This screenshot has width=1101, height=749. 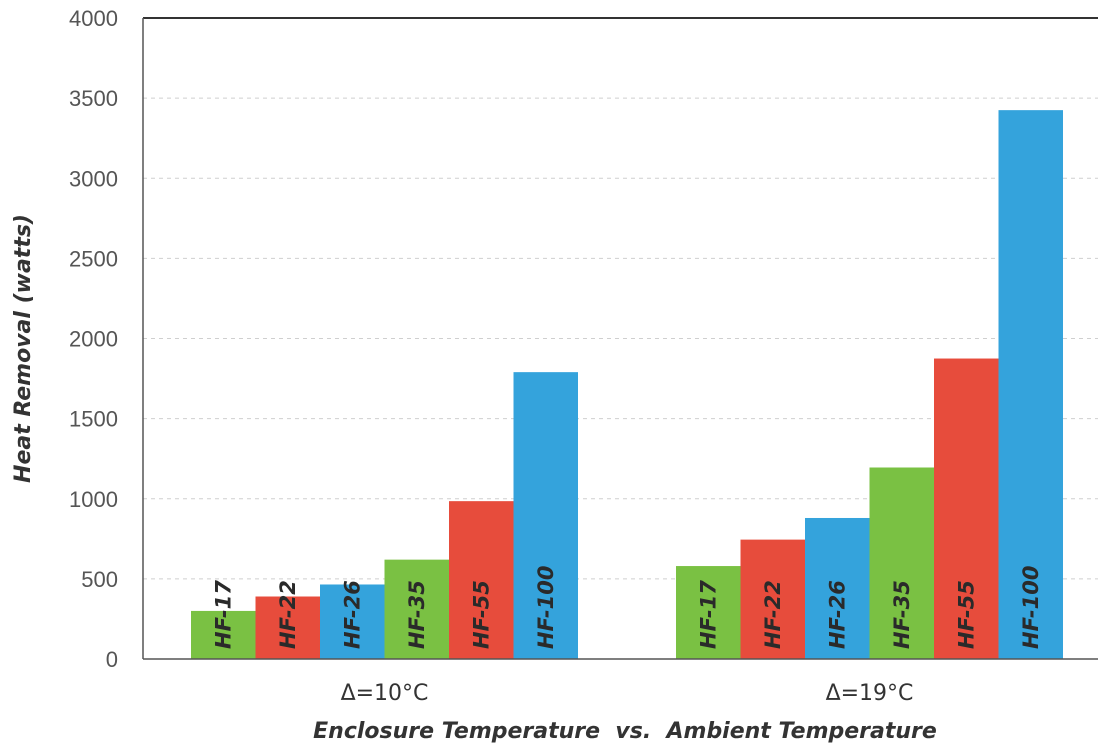 I want to click on category-label: Δ=10°C, so click(x=385, y=693).